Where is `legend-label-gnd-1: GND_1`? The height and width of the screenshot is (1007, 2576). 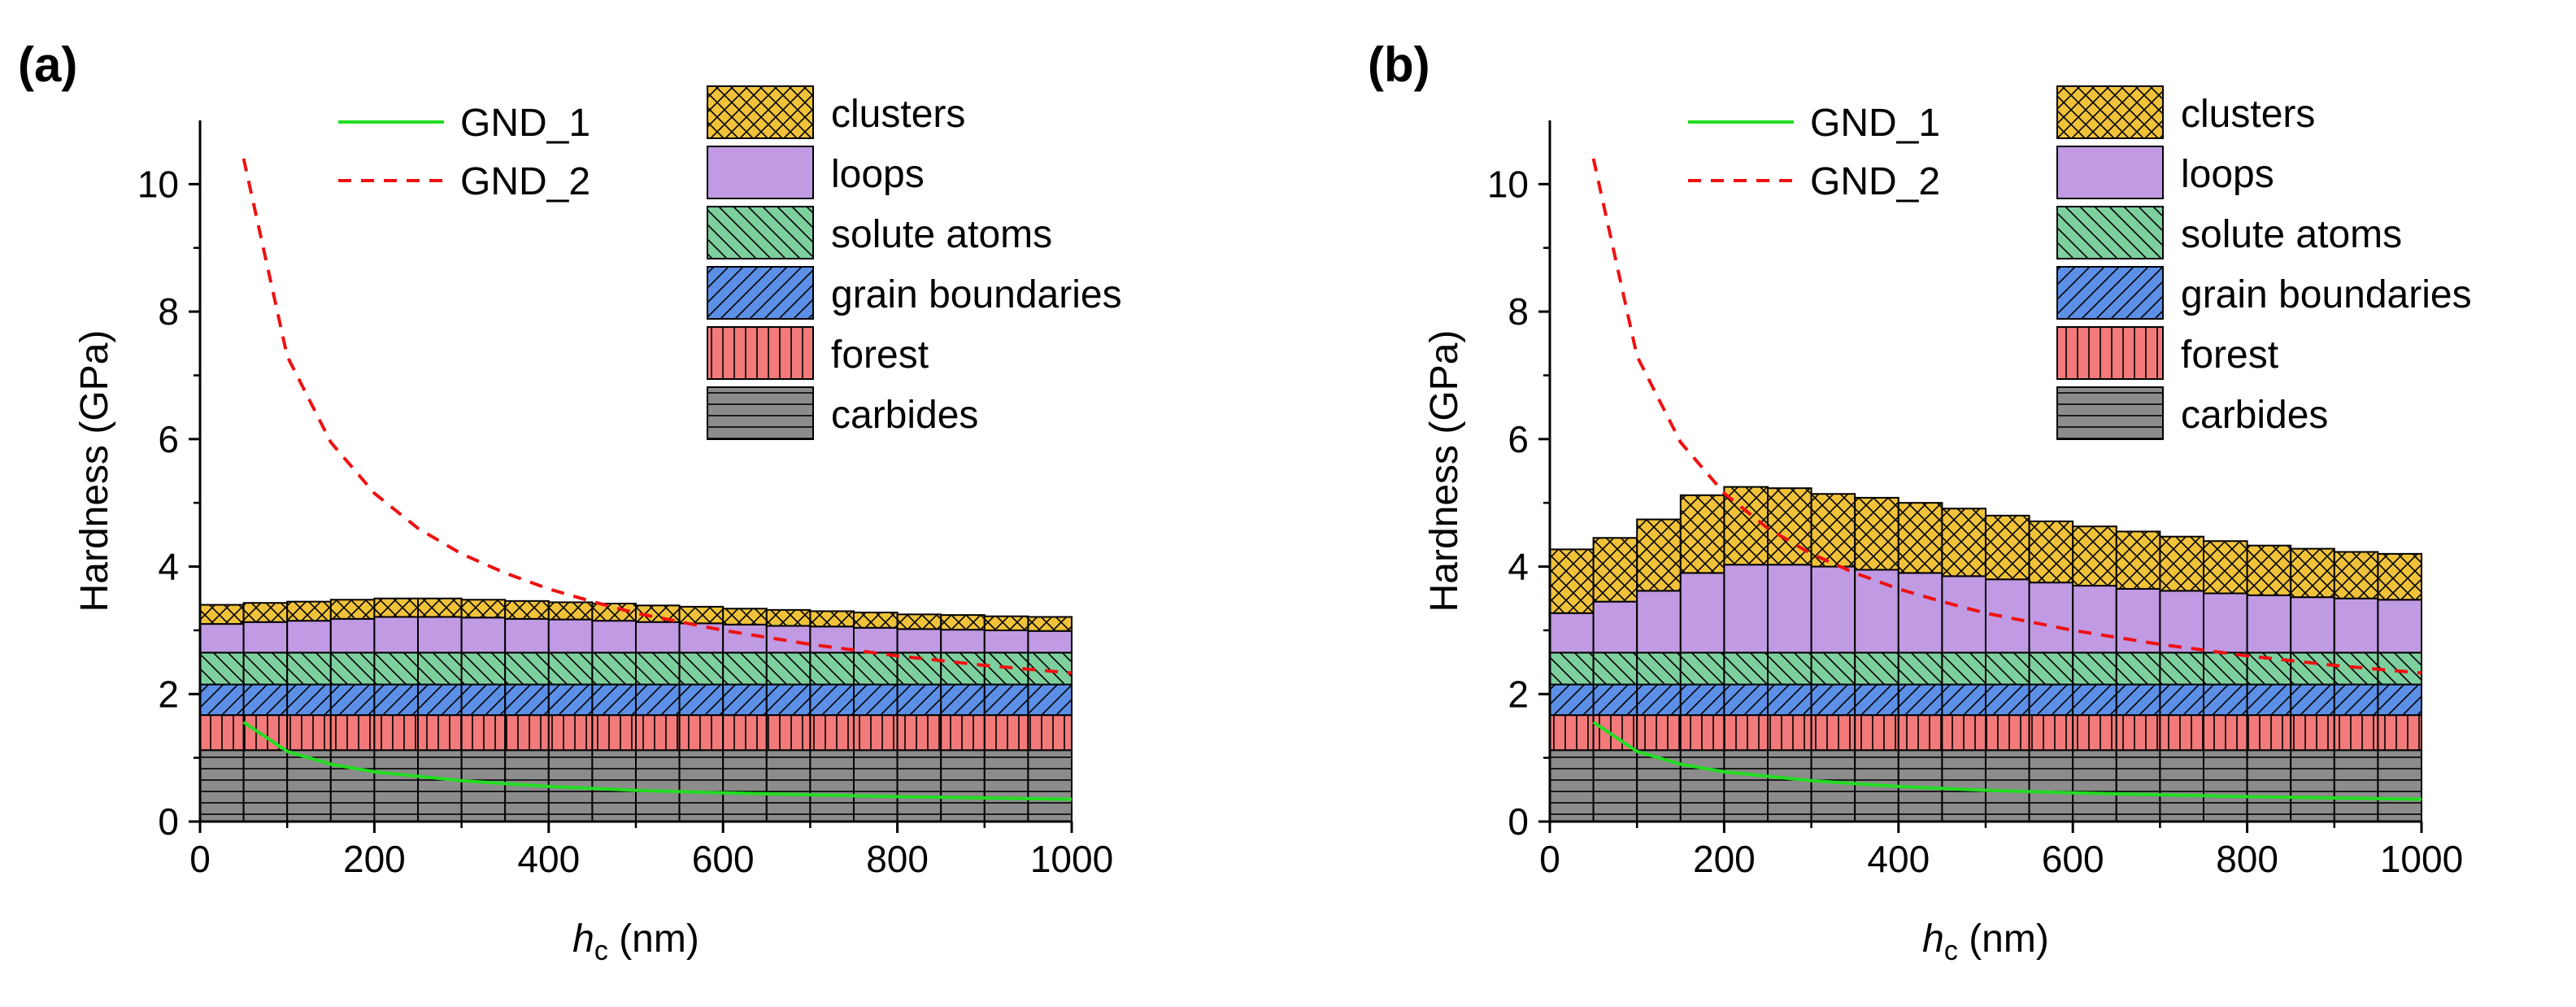 legend-label-gnd-1: GND_1 is located at coordinates (525, 123).